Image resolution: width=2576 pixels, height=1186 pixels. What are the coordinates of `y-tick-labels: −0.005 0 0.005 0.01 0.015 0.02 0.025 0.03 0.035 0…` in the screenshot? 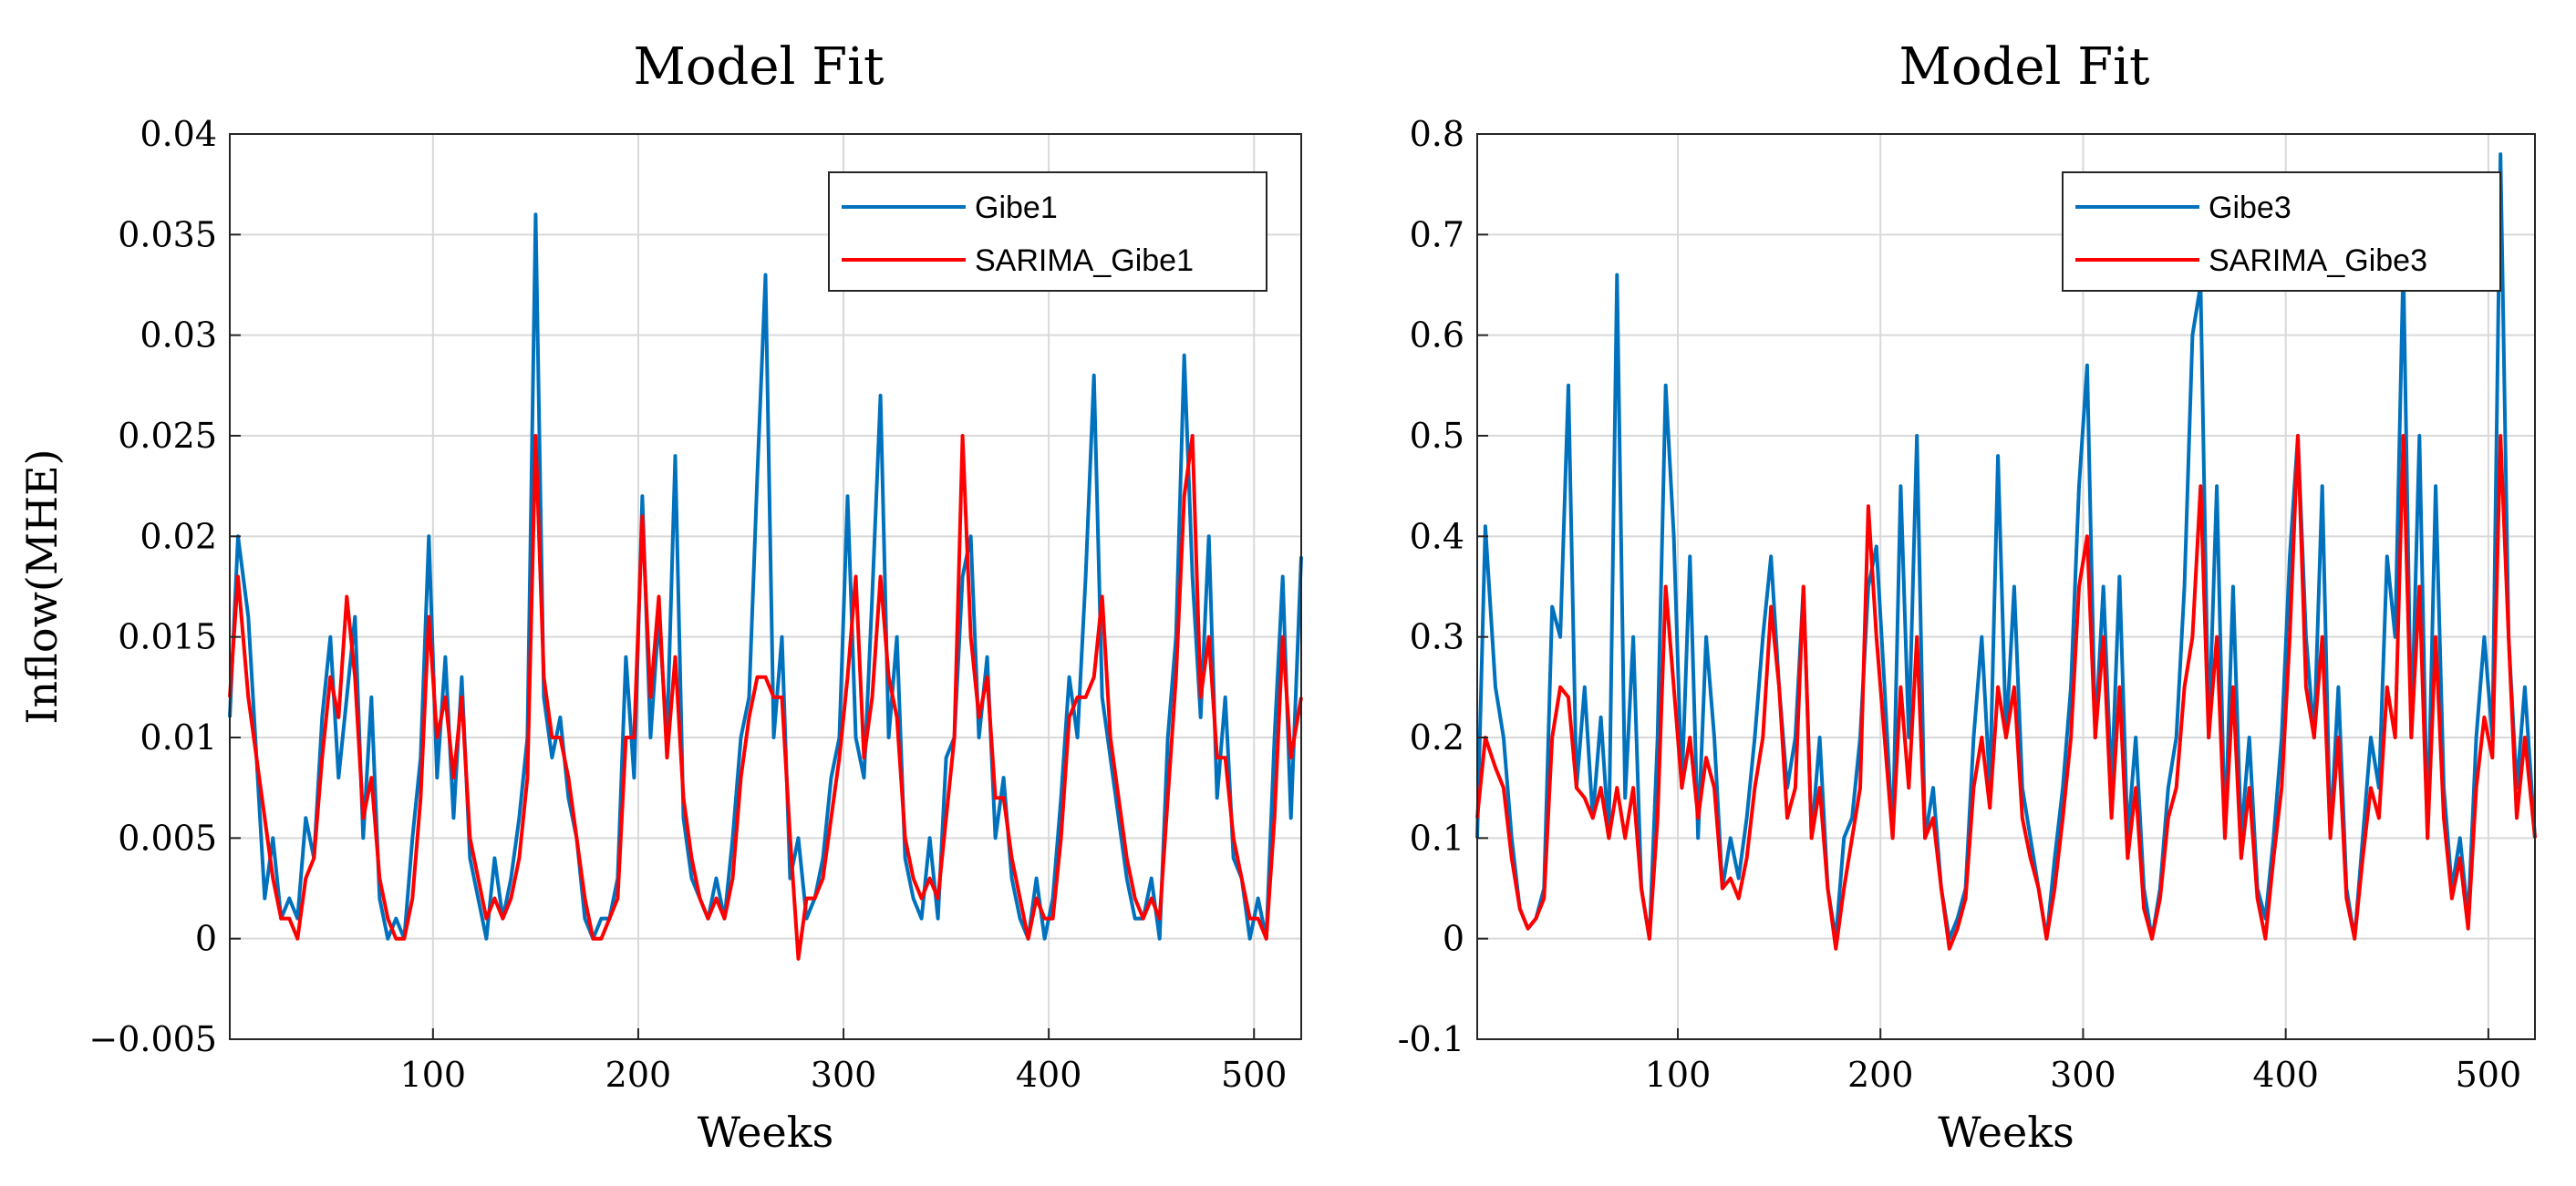 It's located at (164, 586).